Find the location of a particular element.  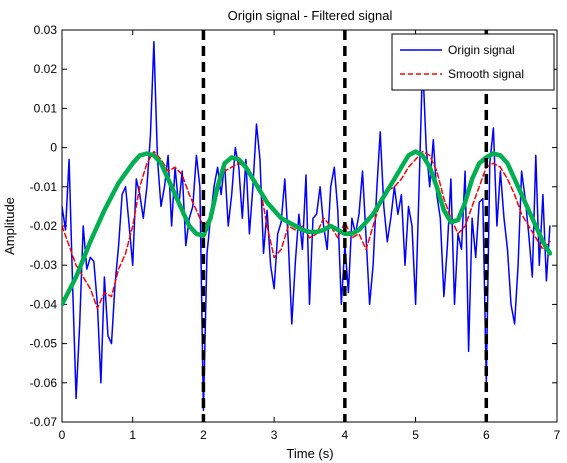

x-tick-label: 4 is located at coordinates (345, 435).